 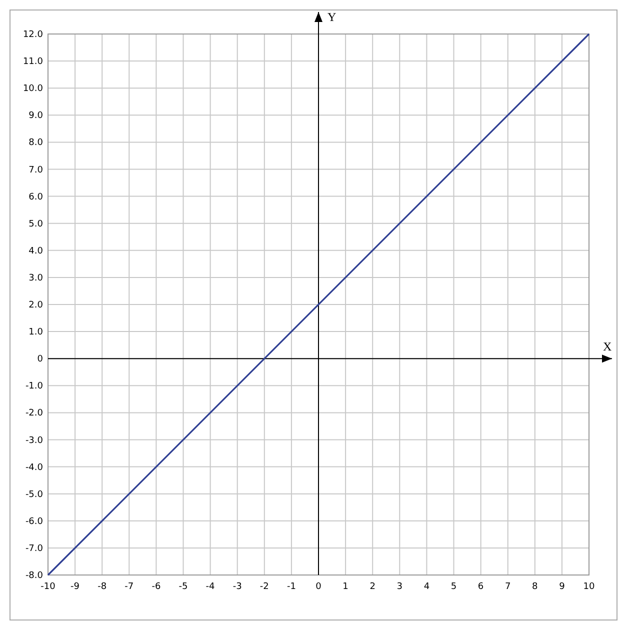 What do you see at coordinates (34, 495) in the screenshot?
I see `y-tick-label: -5.0` at bounding box center [34, 495].